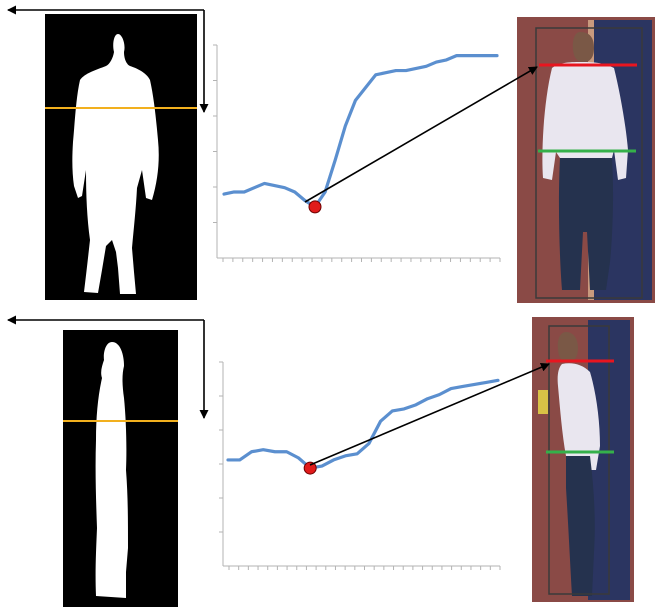 This screenshot has height=607, width=657. I want to click on photo-back-view, so click(586, 160).